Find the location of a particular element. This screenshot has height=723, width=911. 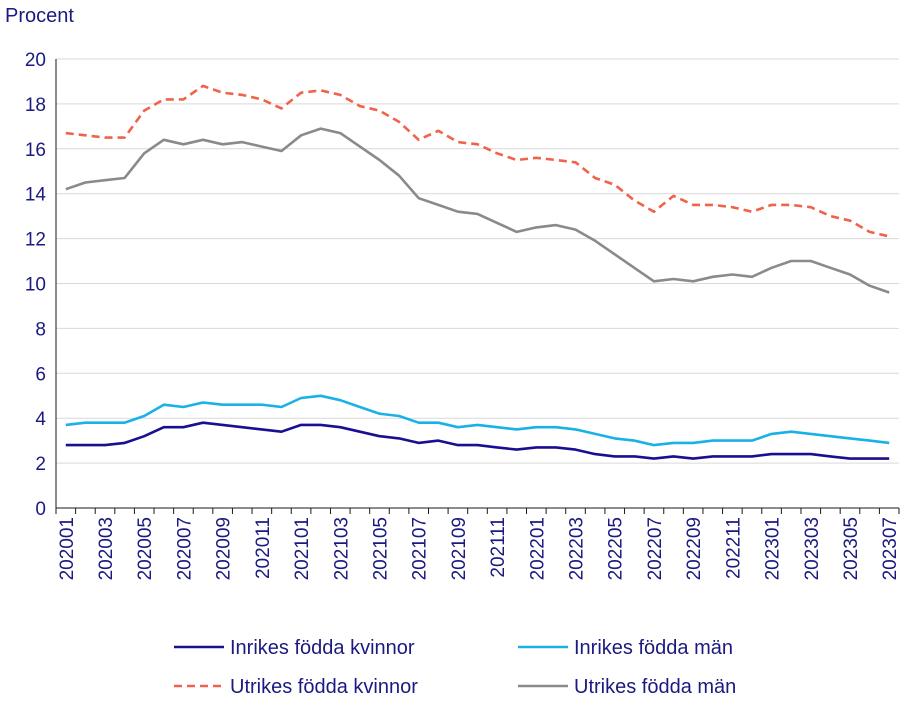

x-tick-label: 202009 is located at coordinates (224, 548).